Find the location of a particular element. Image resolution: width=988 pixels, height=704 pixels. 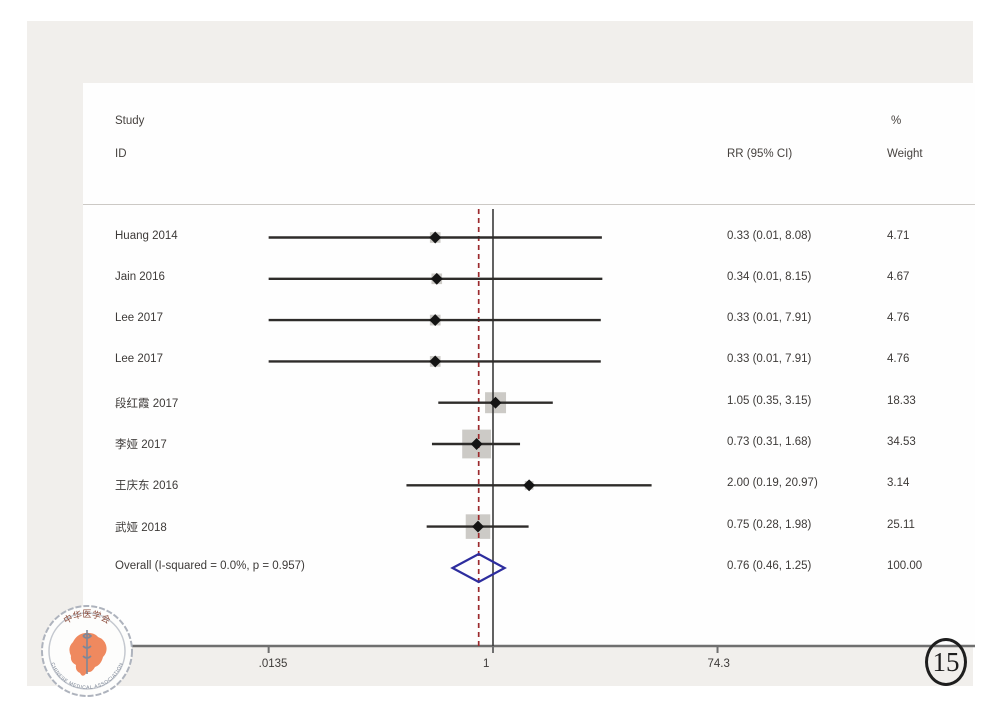

overall-diamond is located at coordinates (478, 568).